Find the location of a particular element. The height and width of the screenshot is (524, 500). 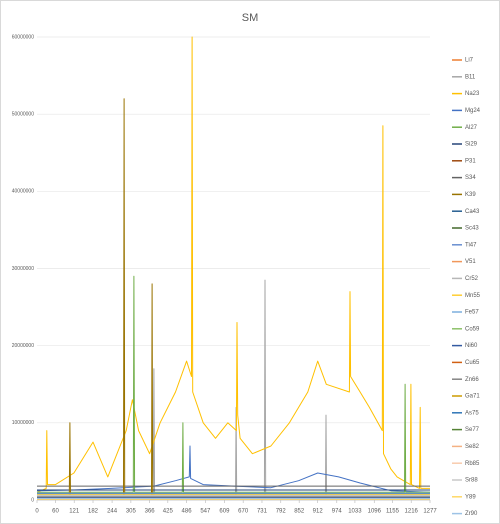

x-tick-label: 60 is located at coordinates (55, 512).